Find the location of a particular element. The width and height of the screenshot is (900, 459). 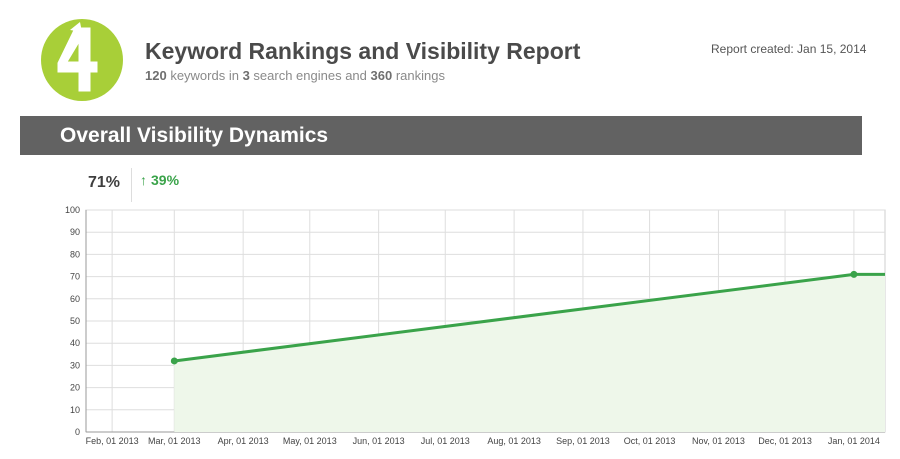

y-tick-label: 70 is located at coordinates (75, 277).